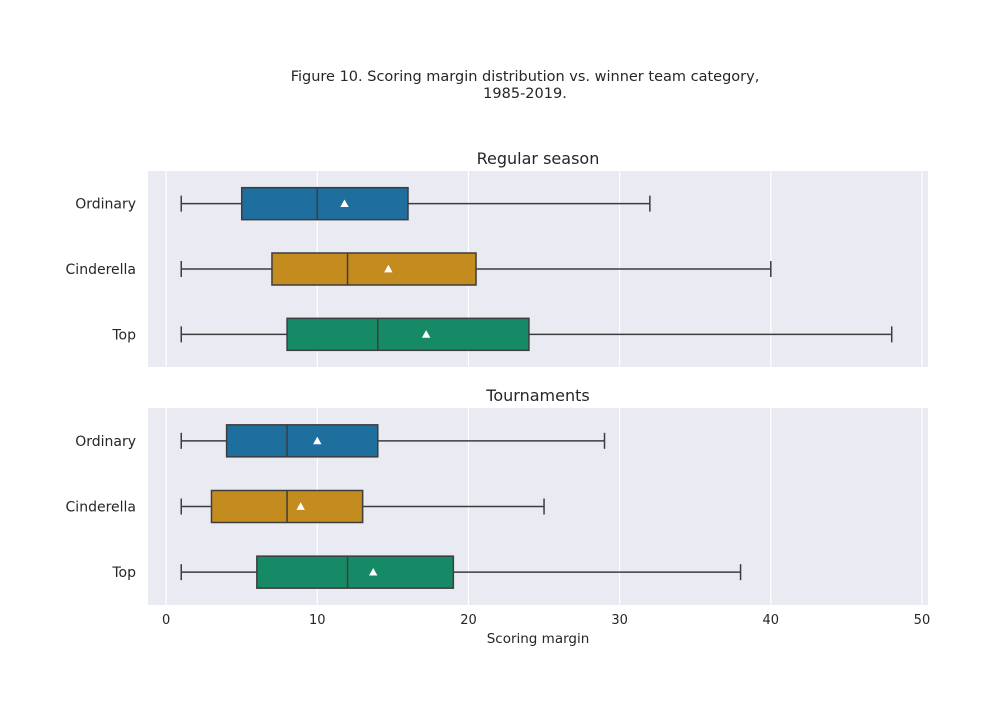  I want to click on x-tick-label: 50, so click(922, 620).